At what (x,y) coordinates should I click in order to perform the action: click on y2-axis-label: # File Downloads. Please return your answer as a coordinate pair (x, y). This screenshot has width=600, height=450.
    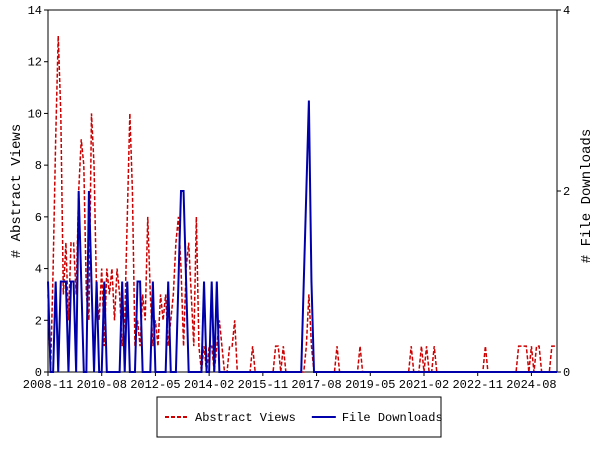
    Looking at the image, I should click on (587, 196).